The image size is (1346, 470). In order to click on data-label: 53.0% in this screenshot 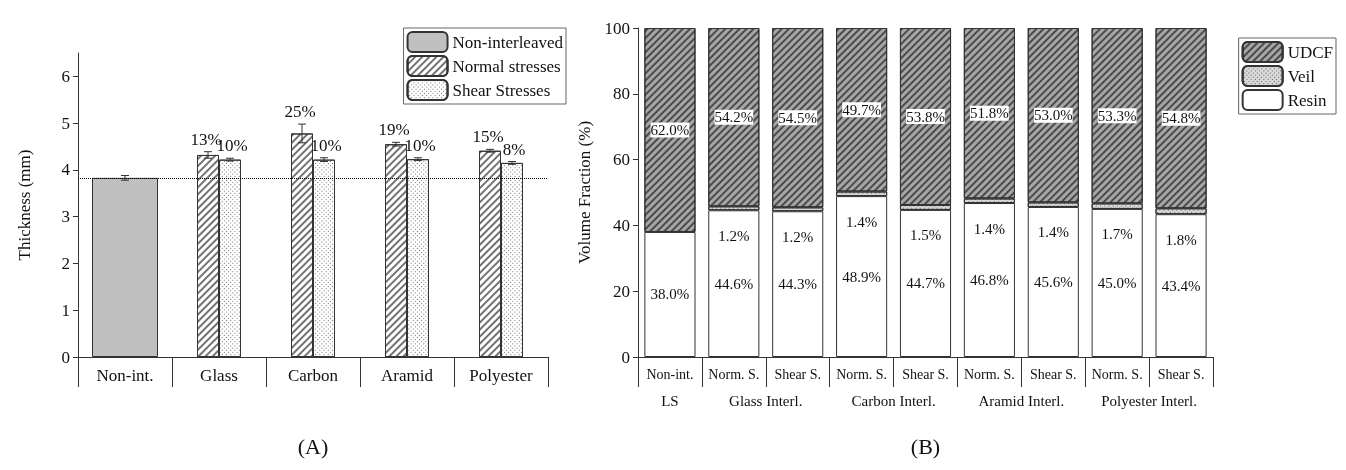, I will do `click(1053, 115)`.